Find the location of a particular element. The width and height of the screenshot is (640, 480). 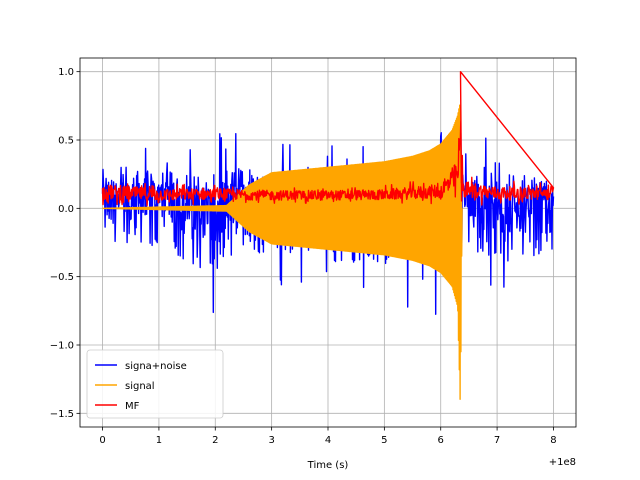

y-tick-label: 0.0 is located at coordinates (66, 209).